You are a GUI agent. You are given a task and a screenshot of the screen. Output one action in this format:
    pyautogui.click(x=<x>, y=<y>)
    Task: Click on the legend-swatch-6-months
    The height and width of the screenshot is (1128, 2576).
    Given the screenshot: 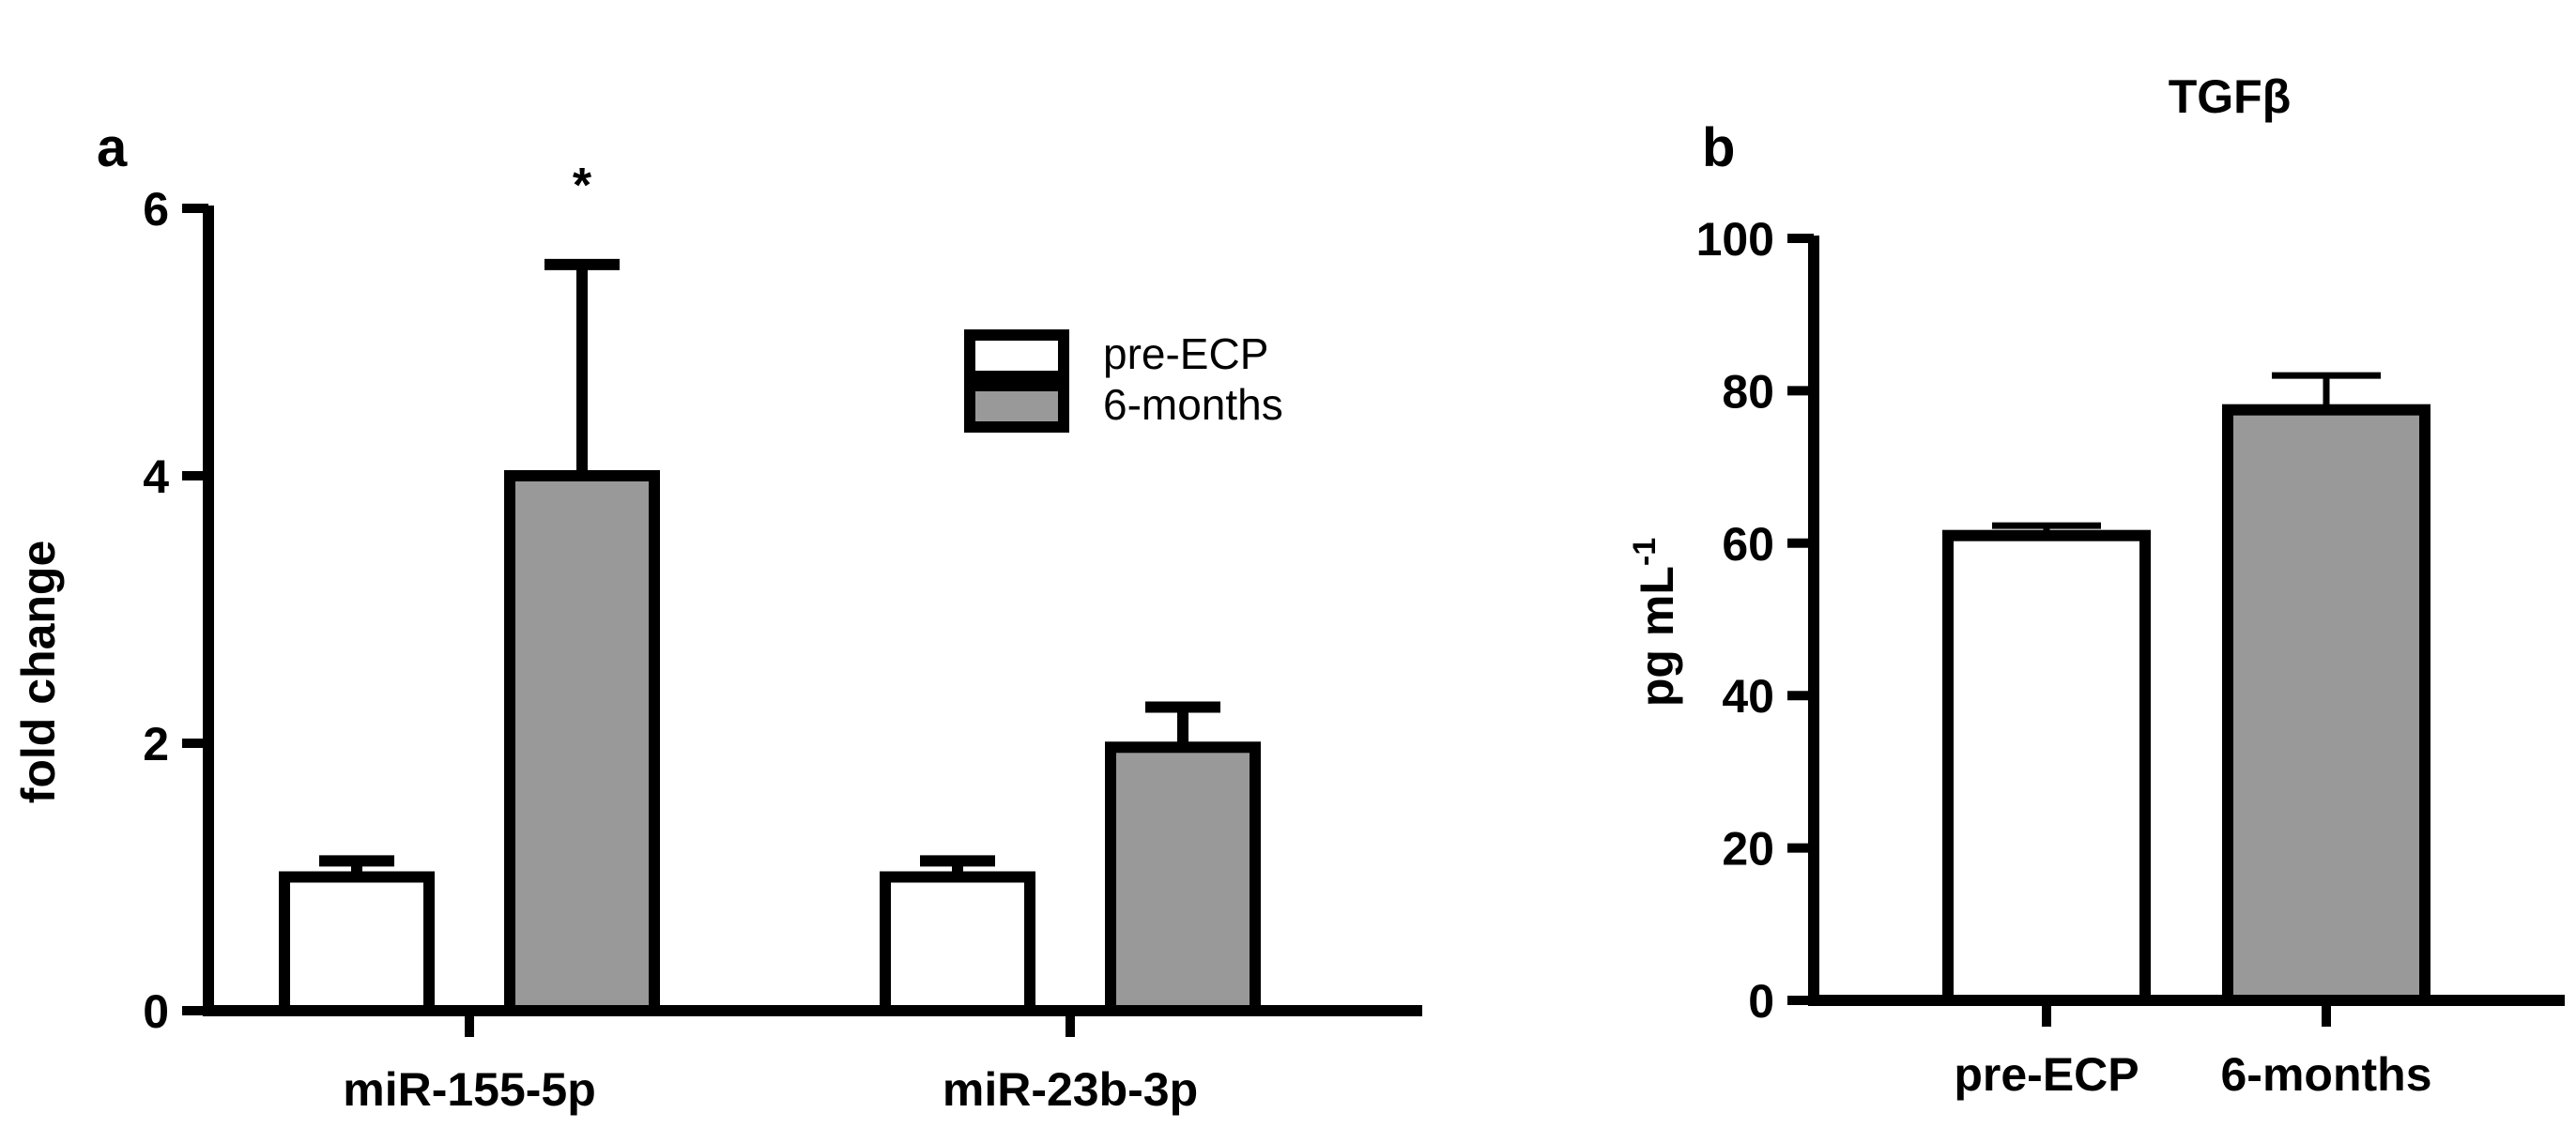 What is the action you would take?
    pyautogui.click(x=1017, y=406)
    